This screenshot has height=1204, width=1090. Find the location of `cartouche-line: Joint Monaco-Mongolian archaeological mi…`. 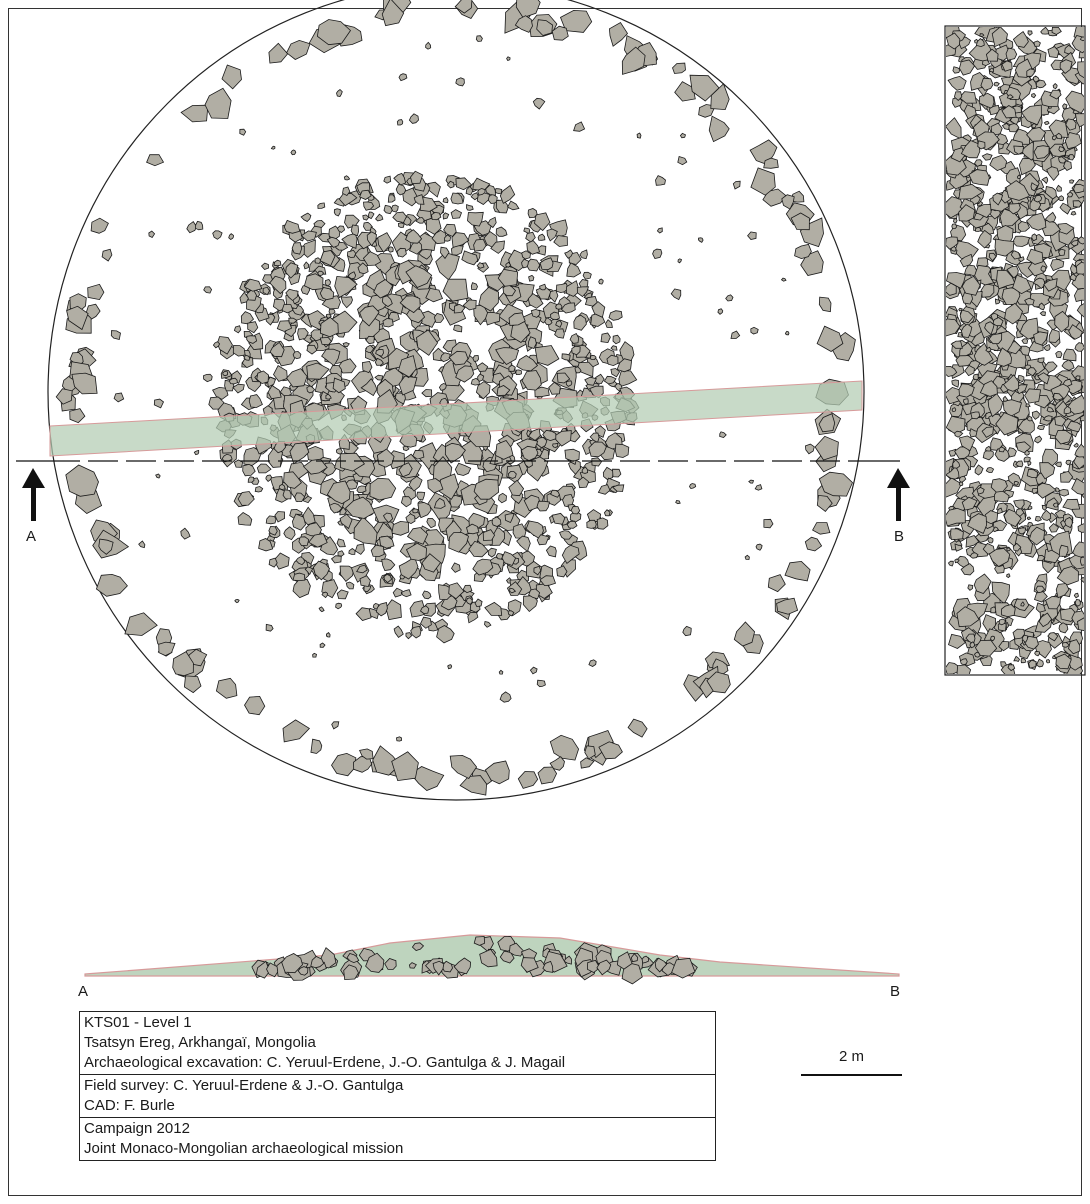

cartouche-line: Joint Monaco-Mongolian archaeological mi… is located at coordinates (244, 1148).